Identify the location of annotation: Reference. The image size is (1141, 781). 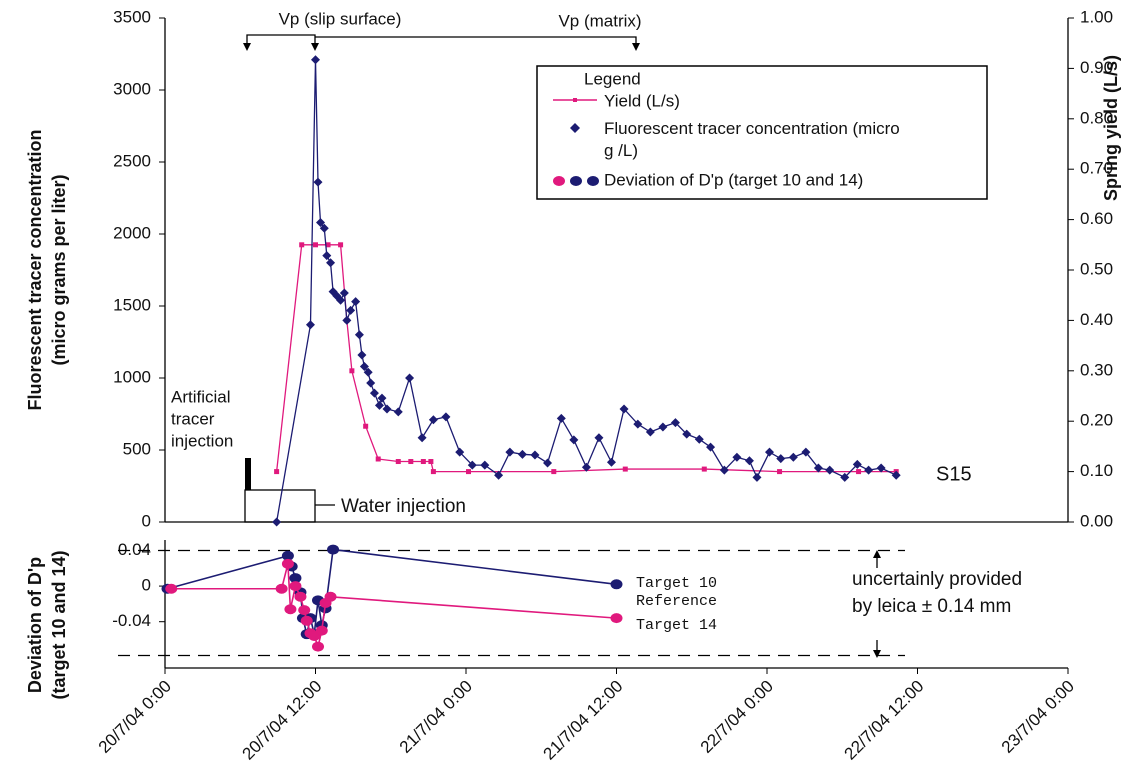
(676, 601).